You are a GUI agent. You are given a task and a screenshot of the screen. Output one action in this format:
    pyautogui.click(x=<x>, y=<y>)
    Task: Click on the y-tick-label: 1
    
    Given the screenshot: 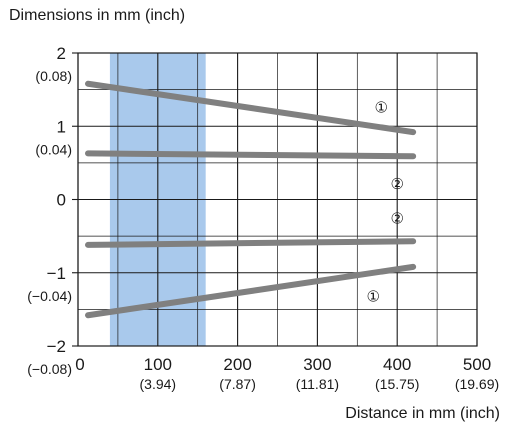 What is the action you would take?
    pyautogui.click(x=61, y=126)
    